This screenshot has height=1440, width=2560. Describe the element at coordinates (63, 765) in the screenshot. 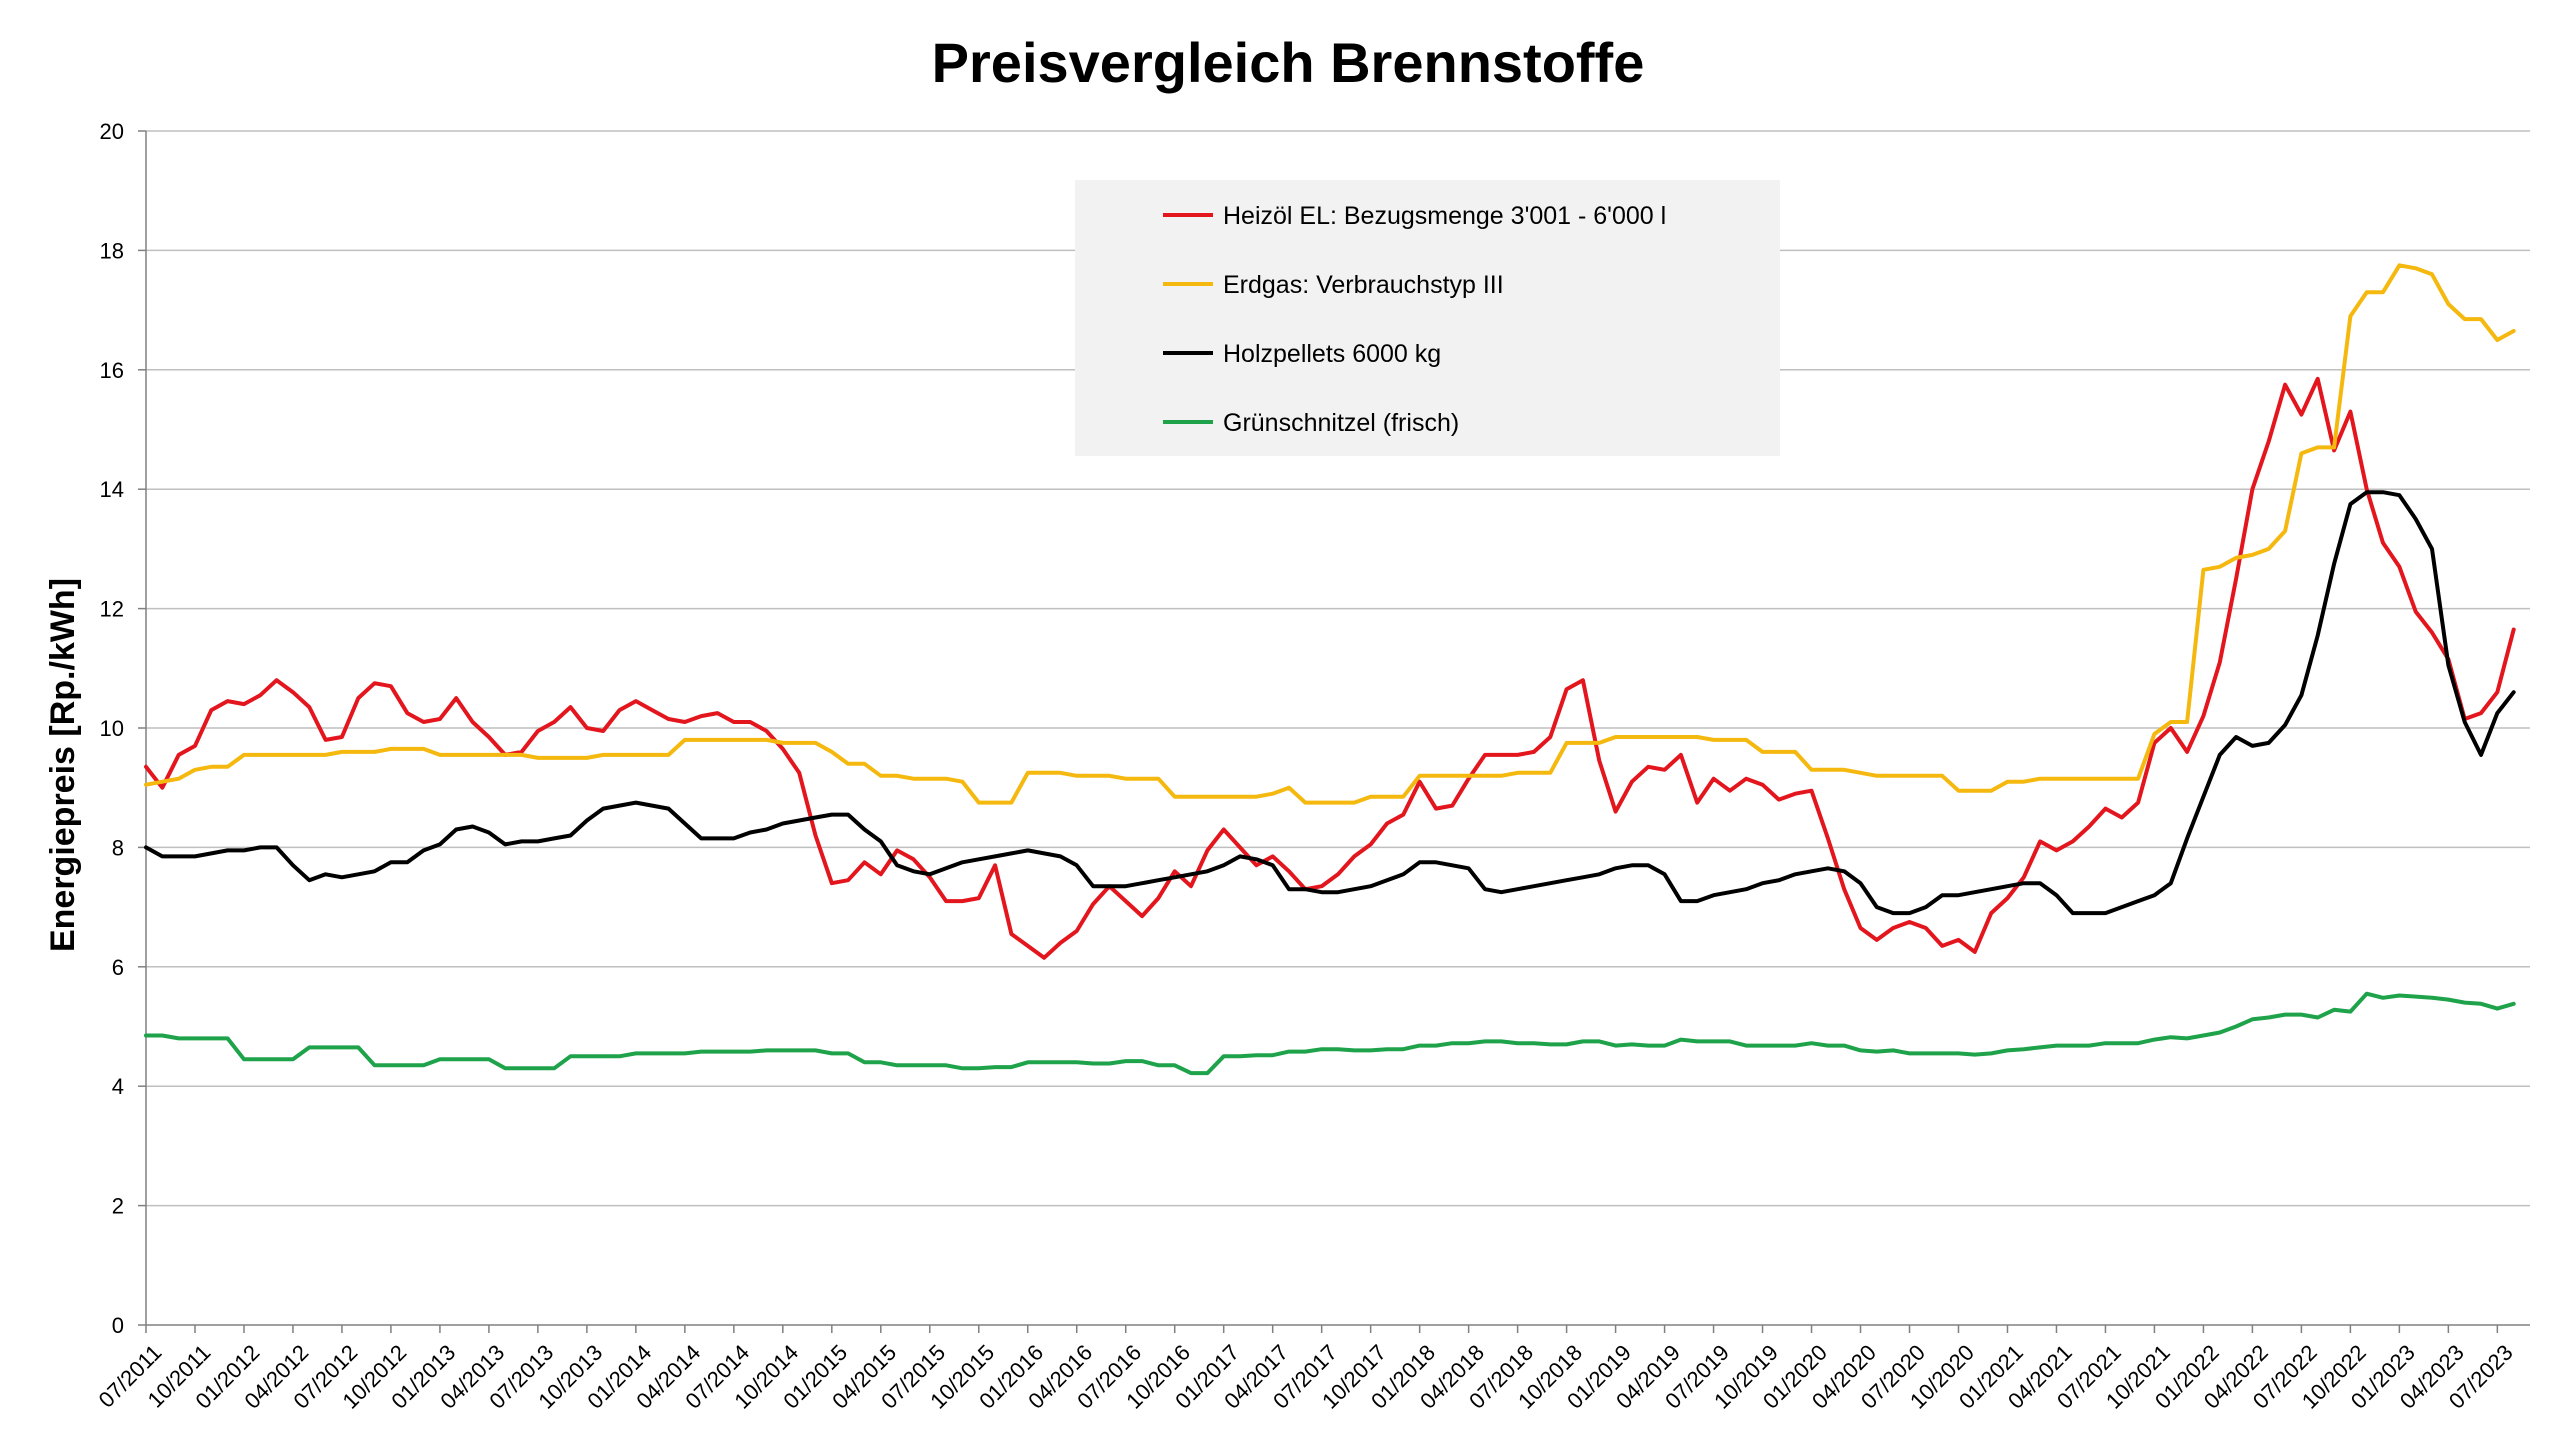

I see `y-axis-label: Energiepreis [Rp./kWh]` at that location.